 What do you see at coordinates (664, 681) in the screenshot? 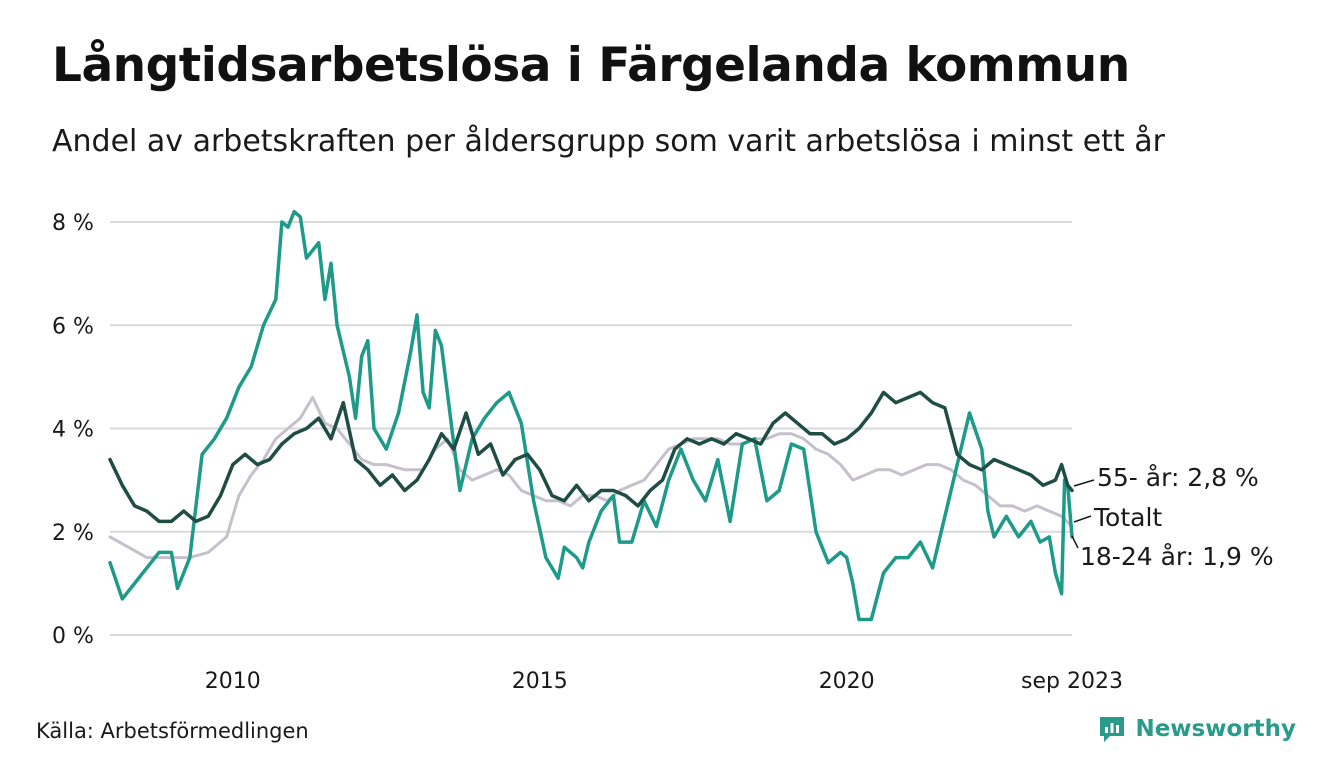
I see `x-axis-ticks: 2010 2015 2020 sep 2023` at bounding box center [664, 681].